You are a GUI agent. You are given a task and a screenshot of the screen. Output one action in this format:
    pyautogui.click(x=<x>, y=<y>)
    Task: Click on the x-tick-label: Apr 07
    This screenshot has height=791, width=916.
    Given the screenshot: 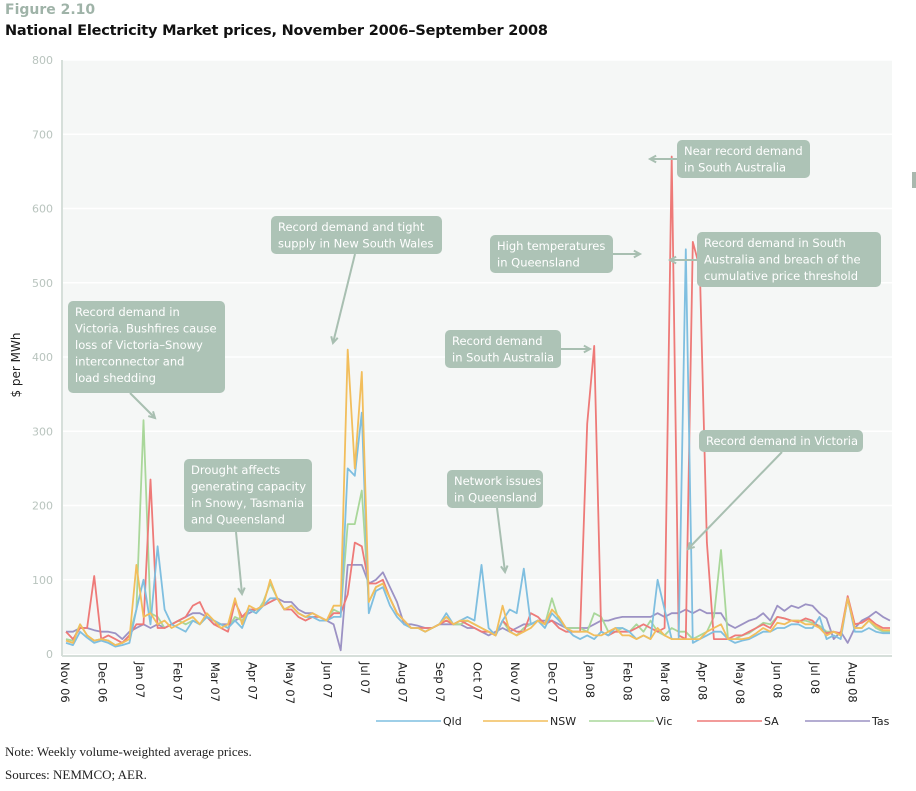 What is the action you would take?
    pyautogui.click(x=253, y=681)
    